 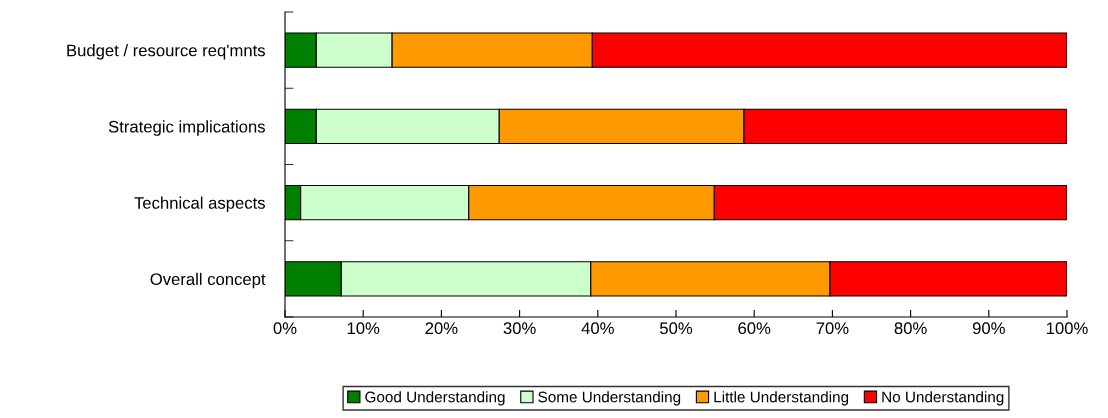 I want to click on y-tick-label: Overall concept, so click(x=208, y=280).